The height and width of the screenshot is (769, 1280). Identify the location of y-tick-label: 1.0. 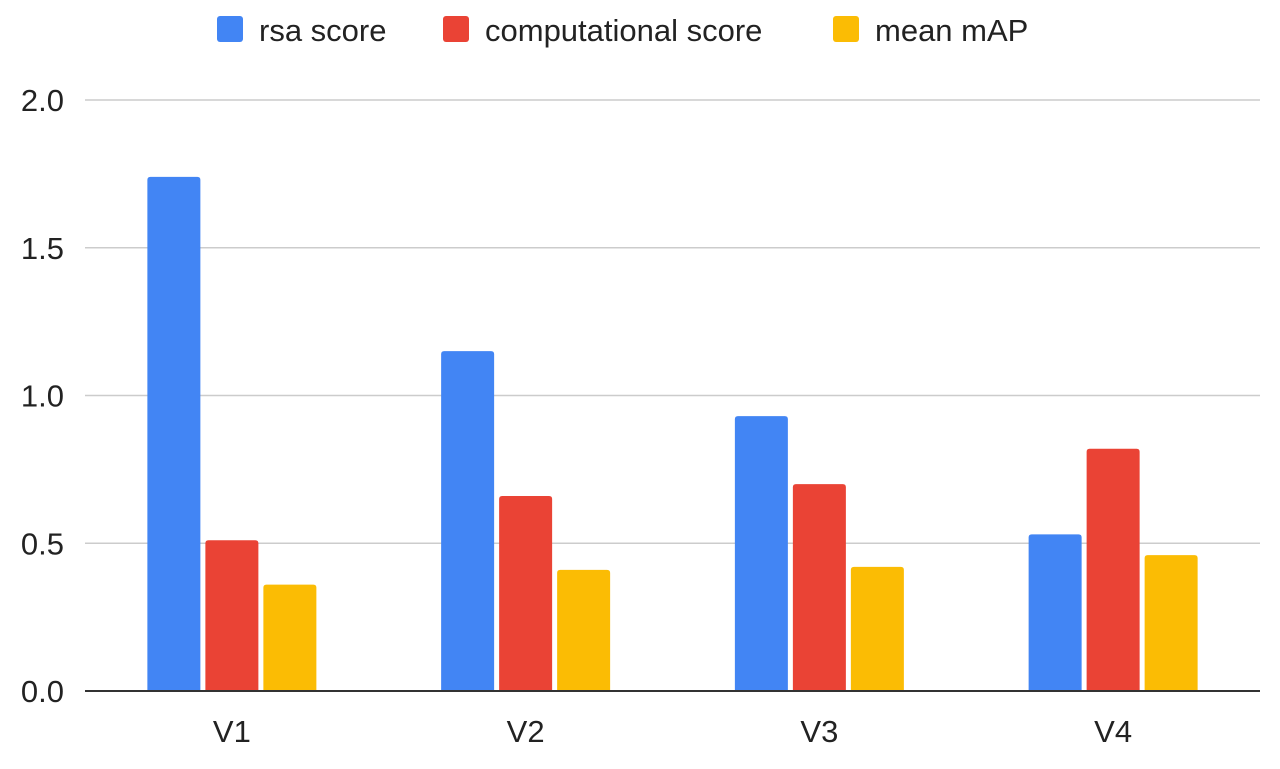
(42, 396).